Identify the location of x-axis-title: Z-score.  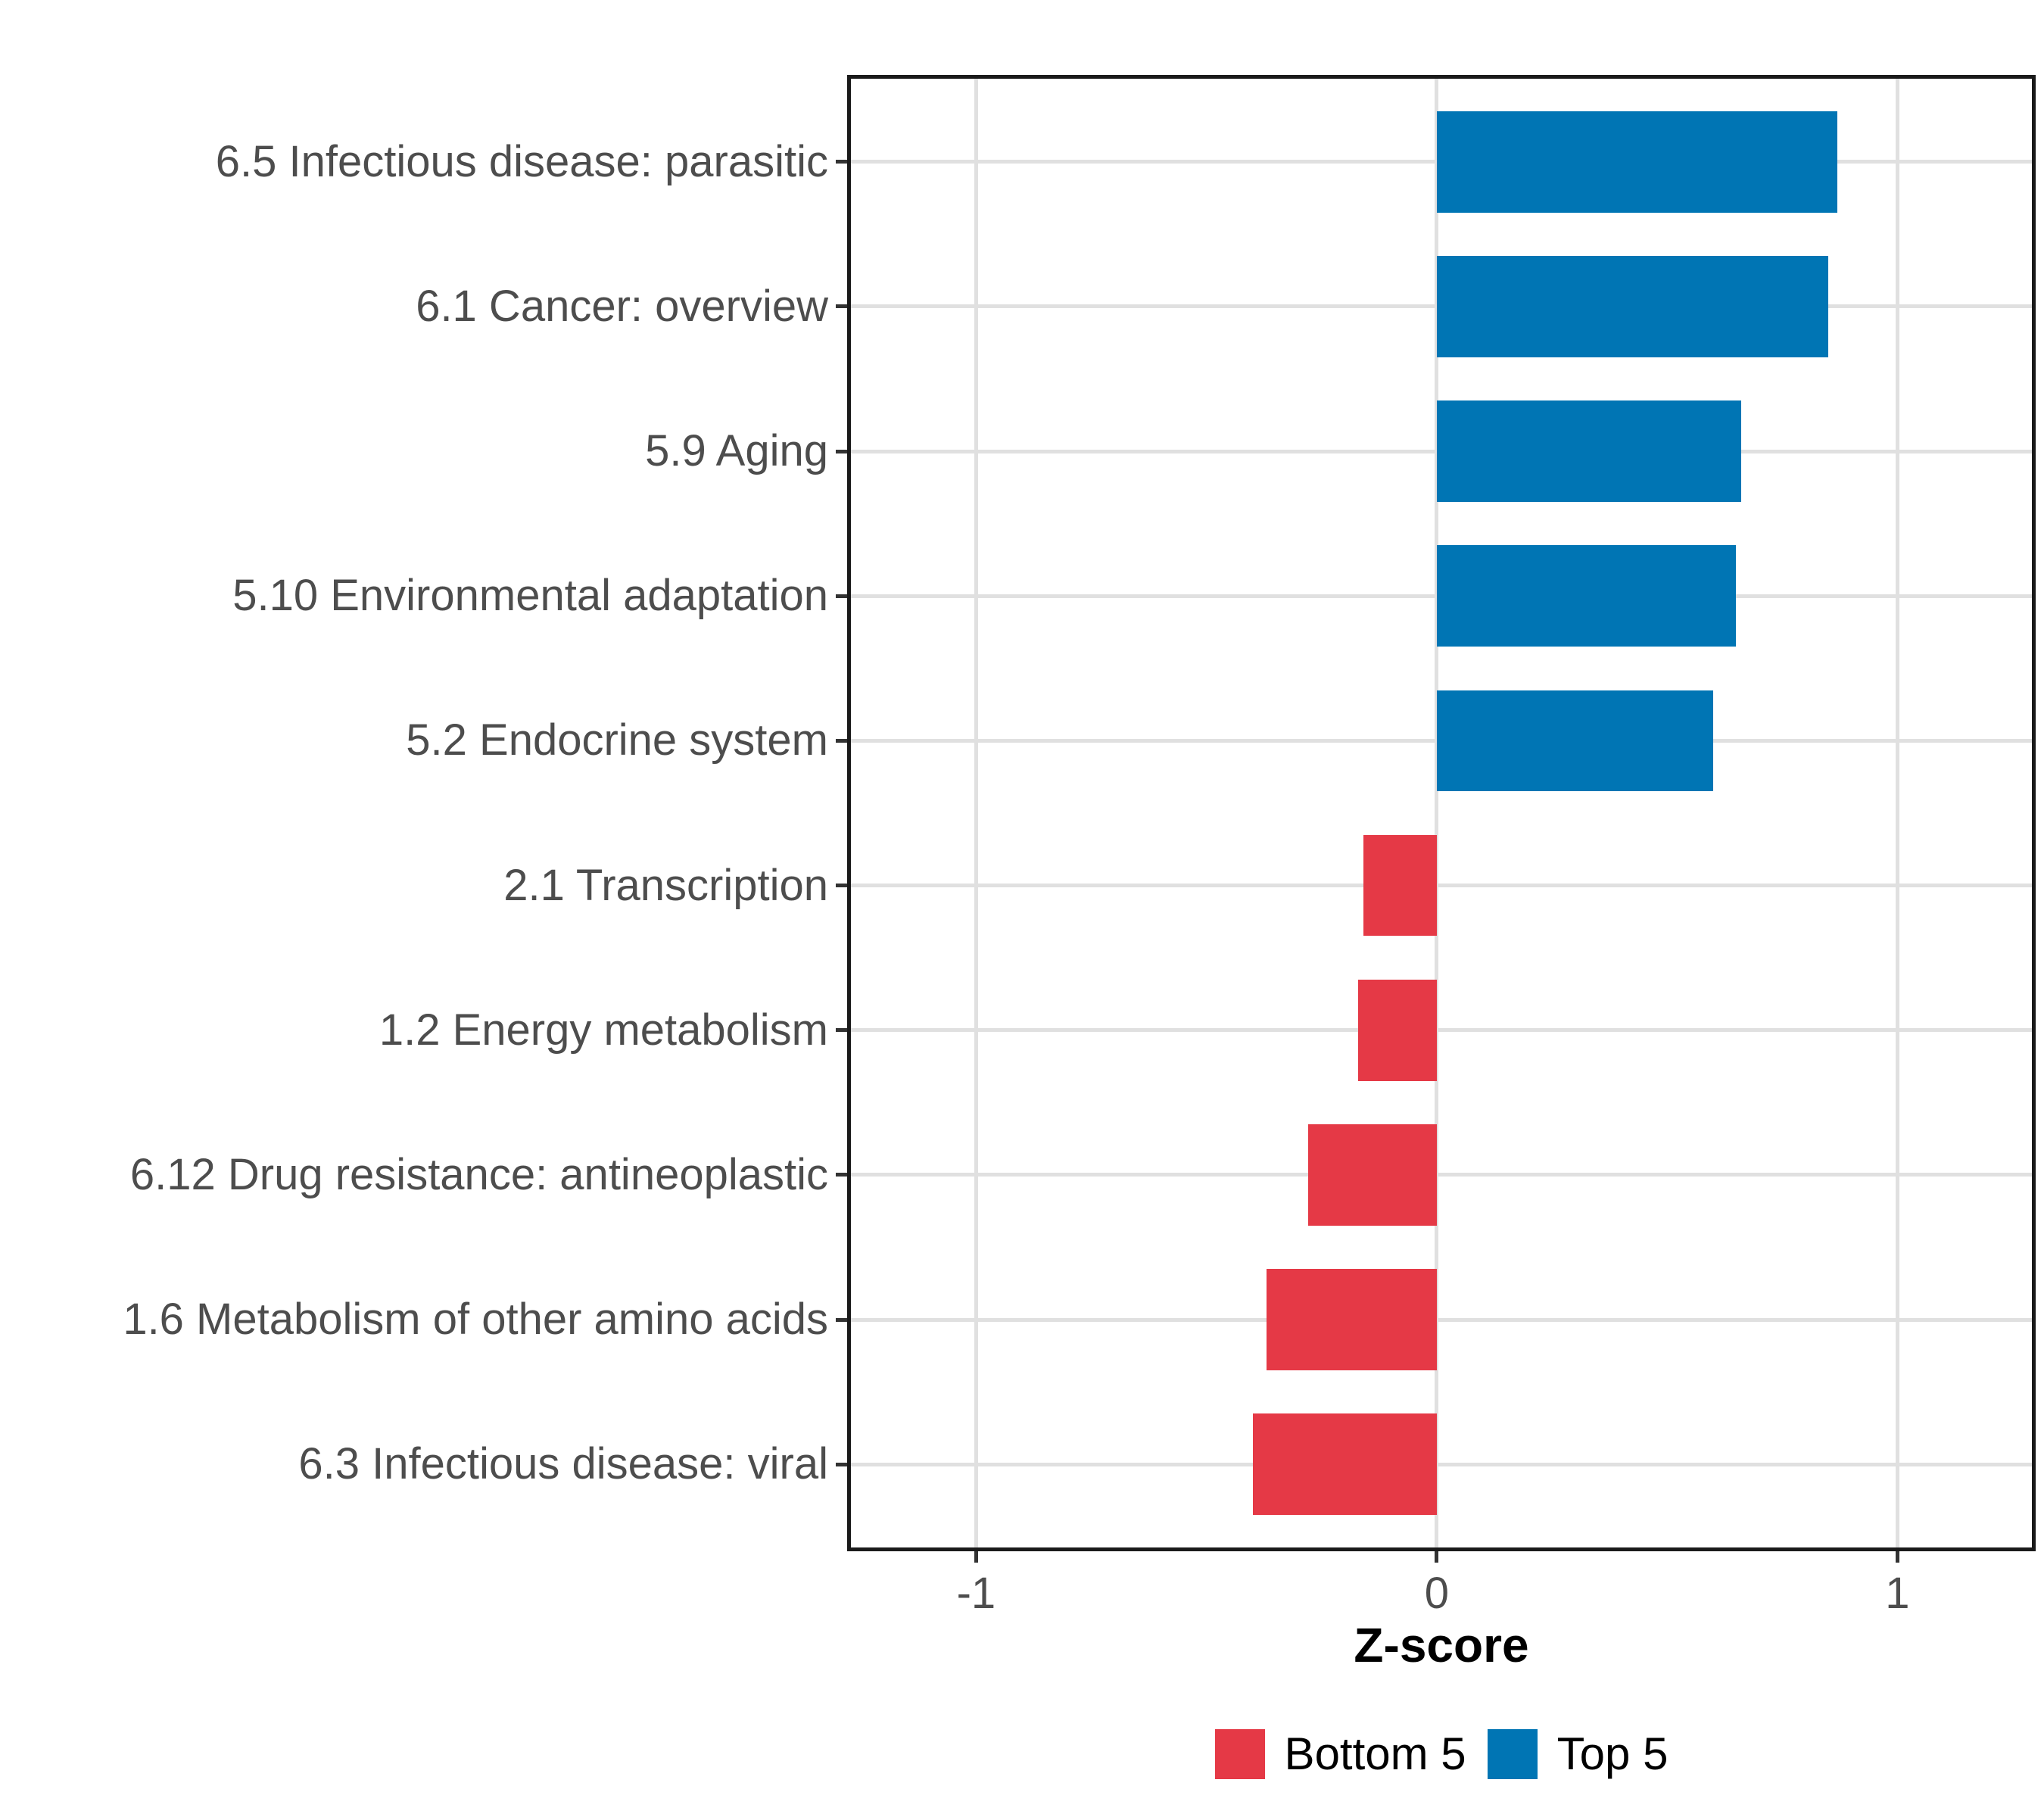
(1441, 1645).